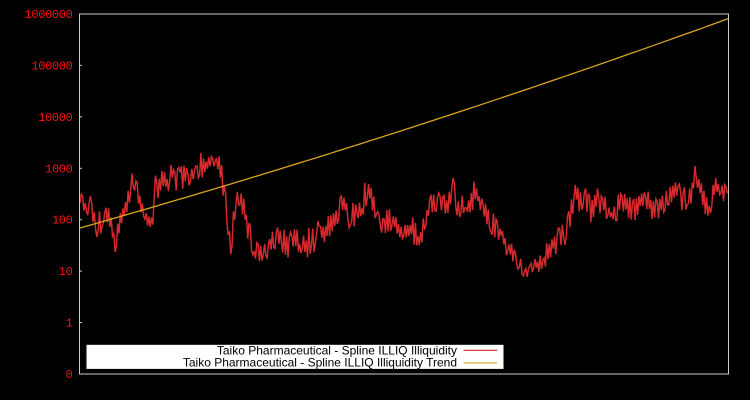 The image size is (750, 400). What do you see at coordinates (51, 66) in the screenshot?
I see `svg-text: 100000` at bounding box center [51, 66].